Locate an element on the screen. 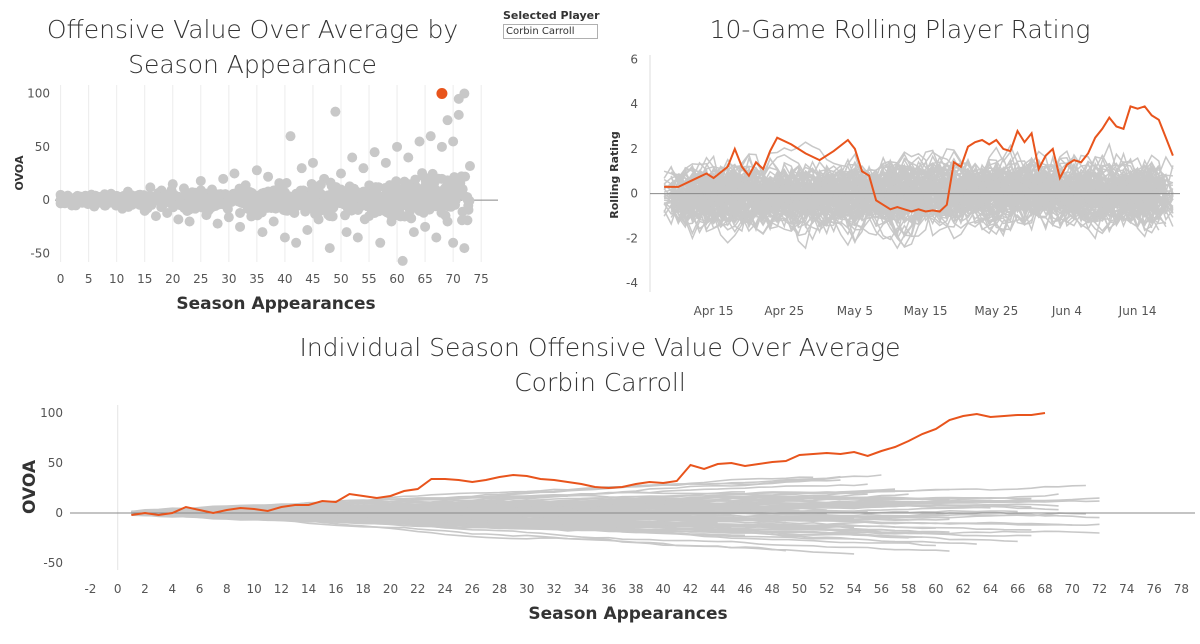  x-tick-label: 15 is located at coordinates (144, 279).